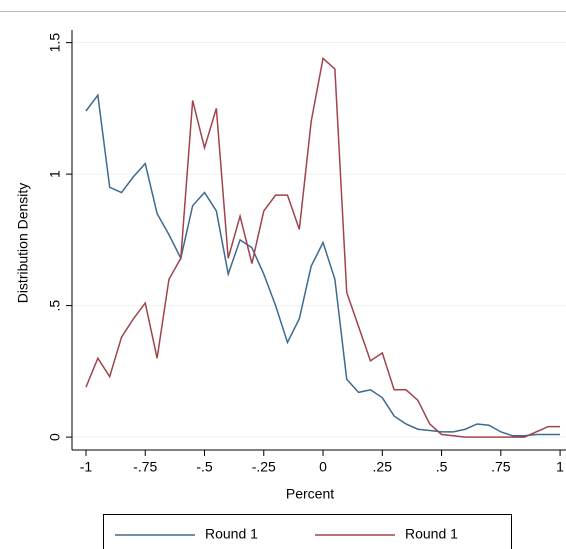  Describe the element at coordinates (501, 467) in the screenshot. I see `x-tick-label: .75` at that location.